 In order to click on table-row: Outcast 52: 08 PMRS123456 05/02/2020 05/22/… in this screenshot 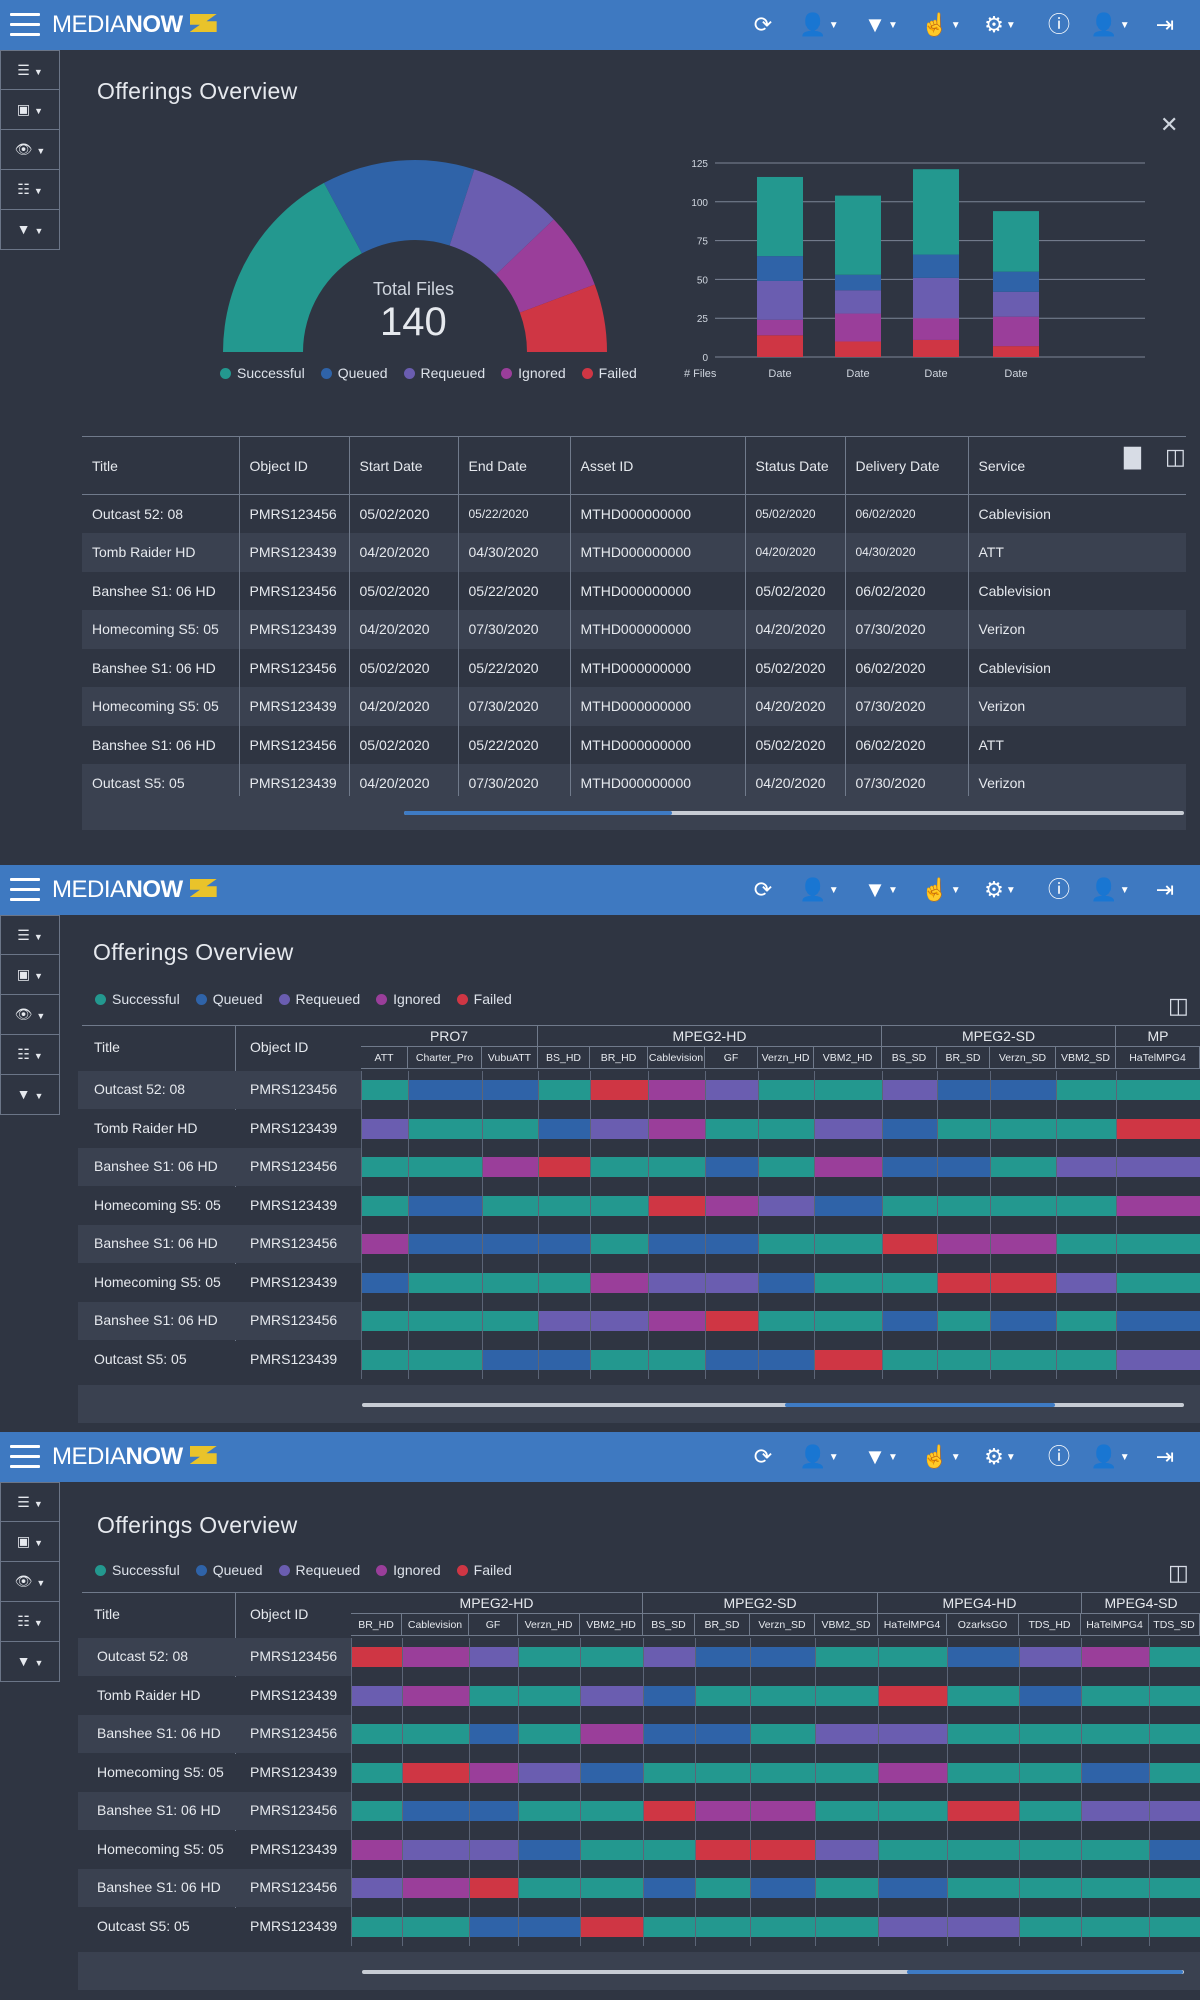, I will do `click(634, 513)`.